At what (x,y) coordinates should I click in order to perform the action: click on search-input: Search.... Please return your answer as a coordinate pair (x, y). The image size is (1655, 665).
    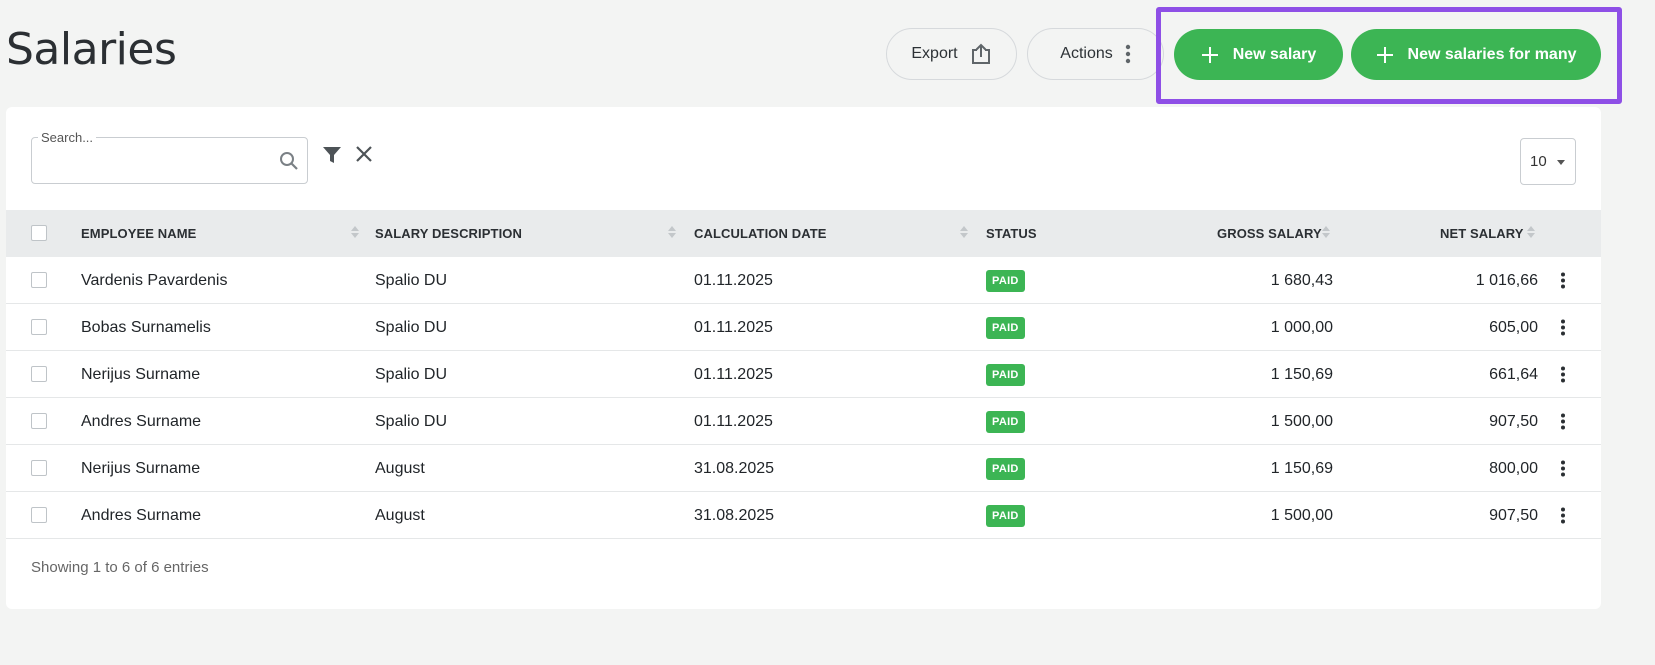
    Looking at the image, I should click on (169, 157).